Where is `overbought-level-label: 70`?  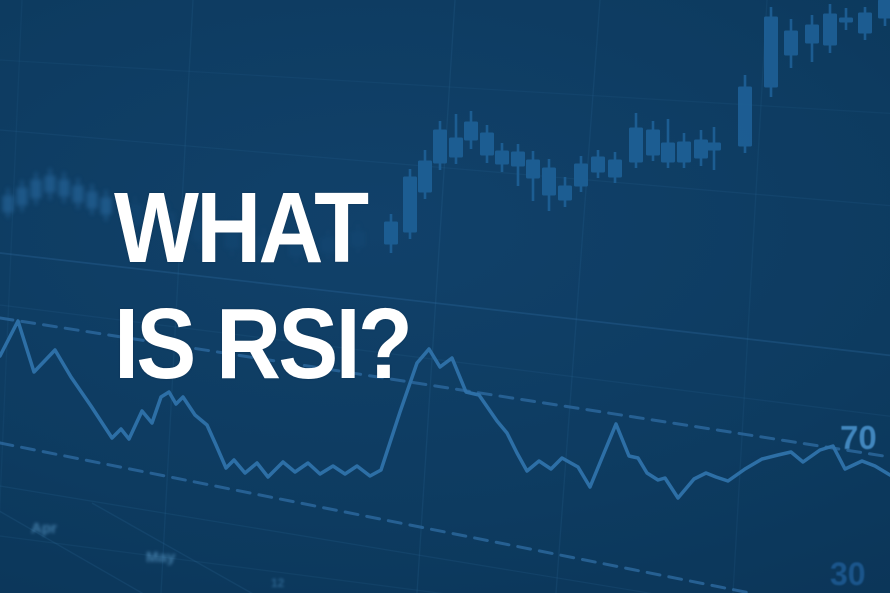
overbought-level-label: 70 is located at coordinates (858, 437).